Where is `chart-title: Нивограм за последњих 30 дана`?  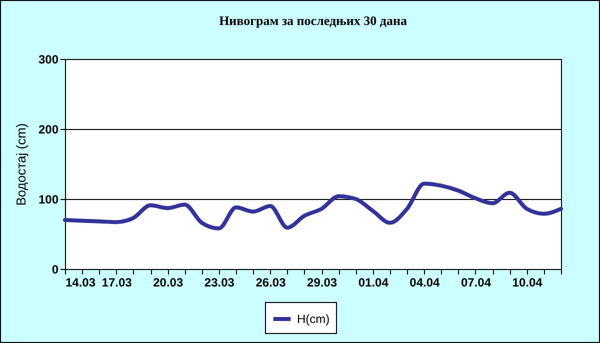
chart-title: Нивограм за последњих 30 дана is located at coordinates (313, 20).